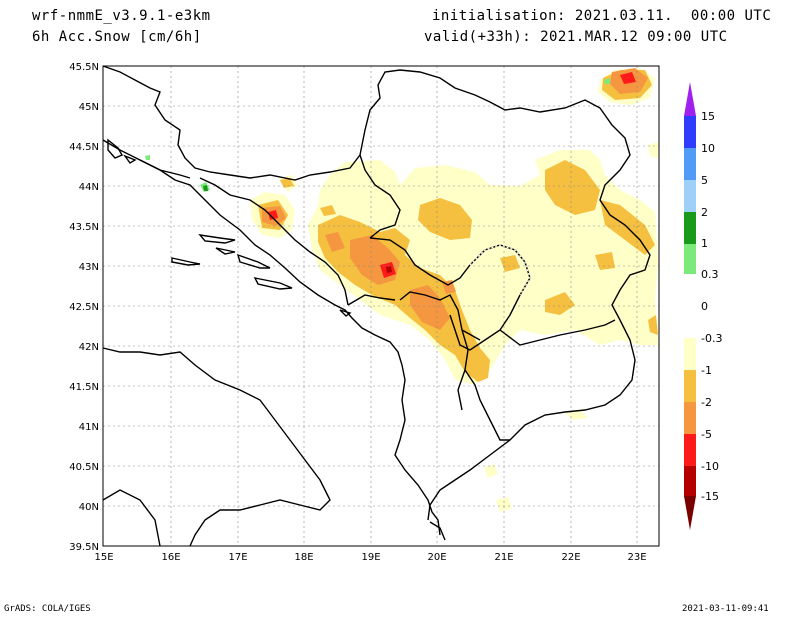 Image resolution: width=800 pixels, height=618 pixels. Describe the element at coordinates (503, 557) in the screenshot. I see `lon-label: 21E` at that location.